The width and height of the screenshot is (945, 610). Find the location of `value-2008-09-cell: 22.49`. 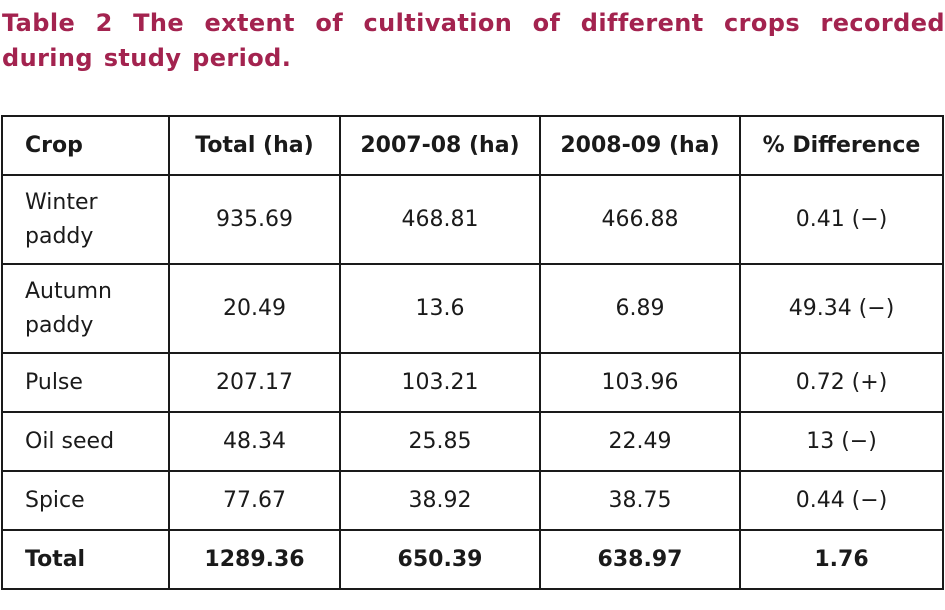

value-2008-09-cell: 22.49 is located at coordinates (640, 441).